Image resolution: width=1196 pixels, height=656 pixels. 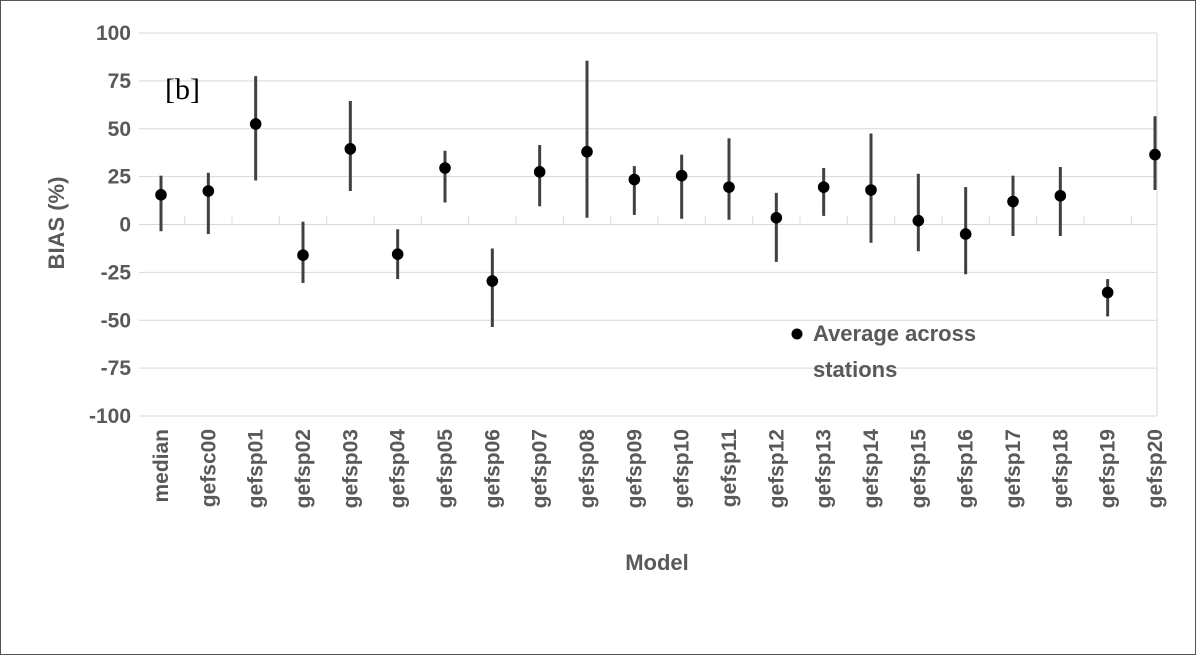 What do you see at coordinates (303, 468) in the screenshot?
I see `x-tick-label: gefsp02` at bounding box center [303, 468].